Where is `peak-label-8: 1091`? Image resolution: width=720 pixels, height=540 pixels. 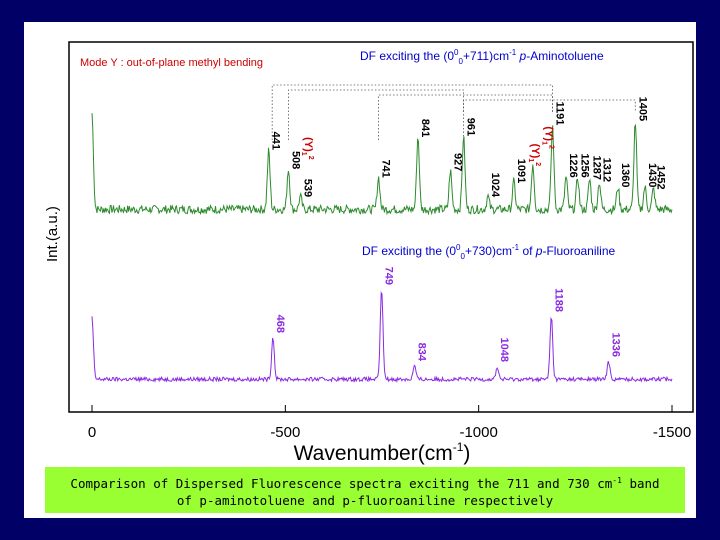
peak-label-8: 1091 is located at coordinates (521, 171).